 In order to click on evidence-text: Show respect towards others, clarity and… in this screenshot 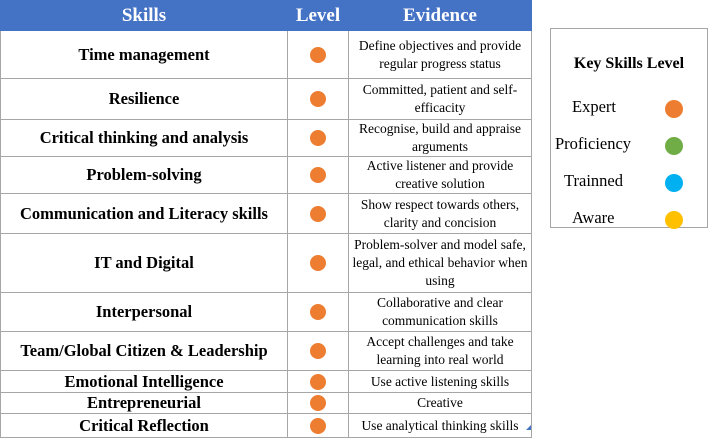, I will do `click(440, 213)`.